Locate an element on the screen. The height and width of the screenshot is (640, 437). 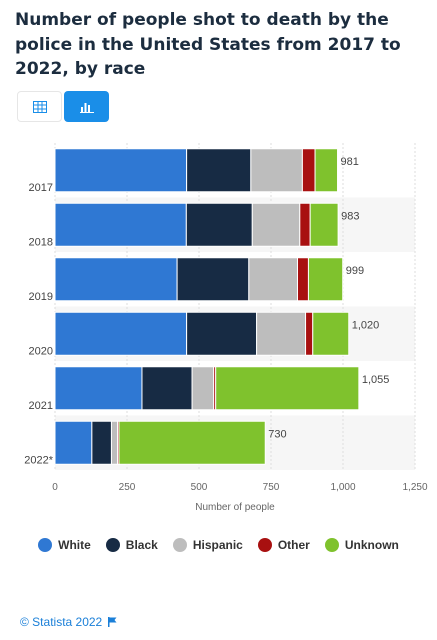
chart-view-button is located at coordinates (86, 106).